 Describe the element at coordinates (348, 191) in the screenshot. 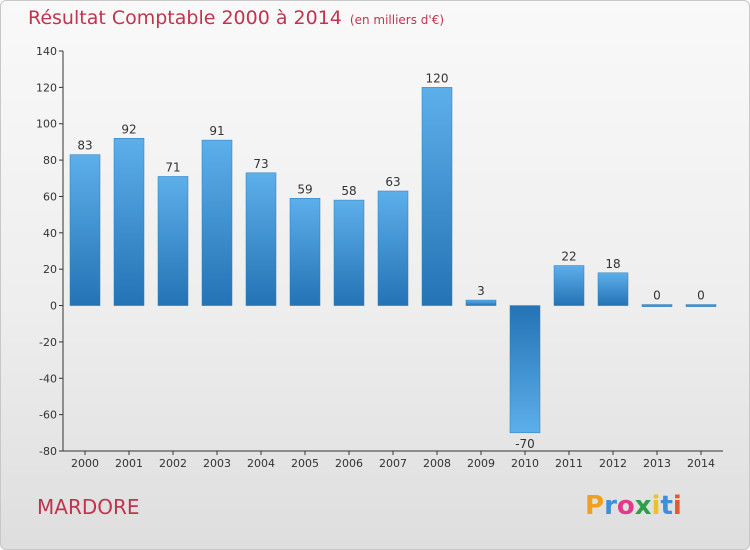

I see `data-label: 58` at that location.